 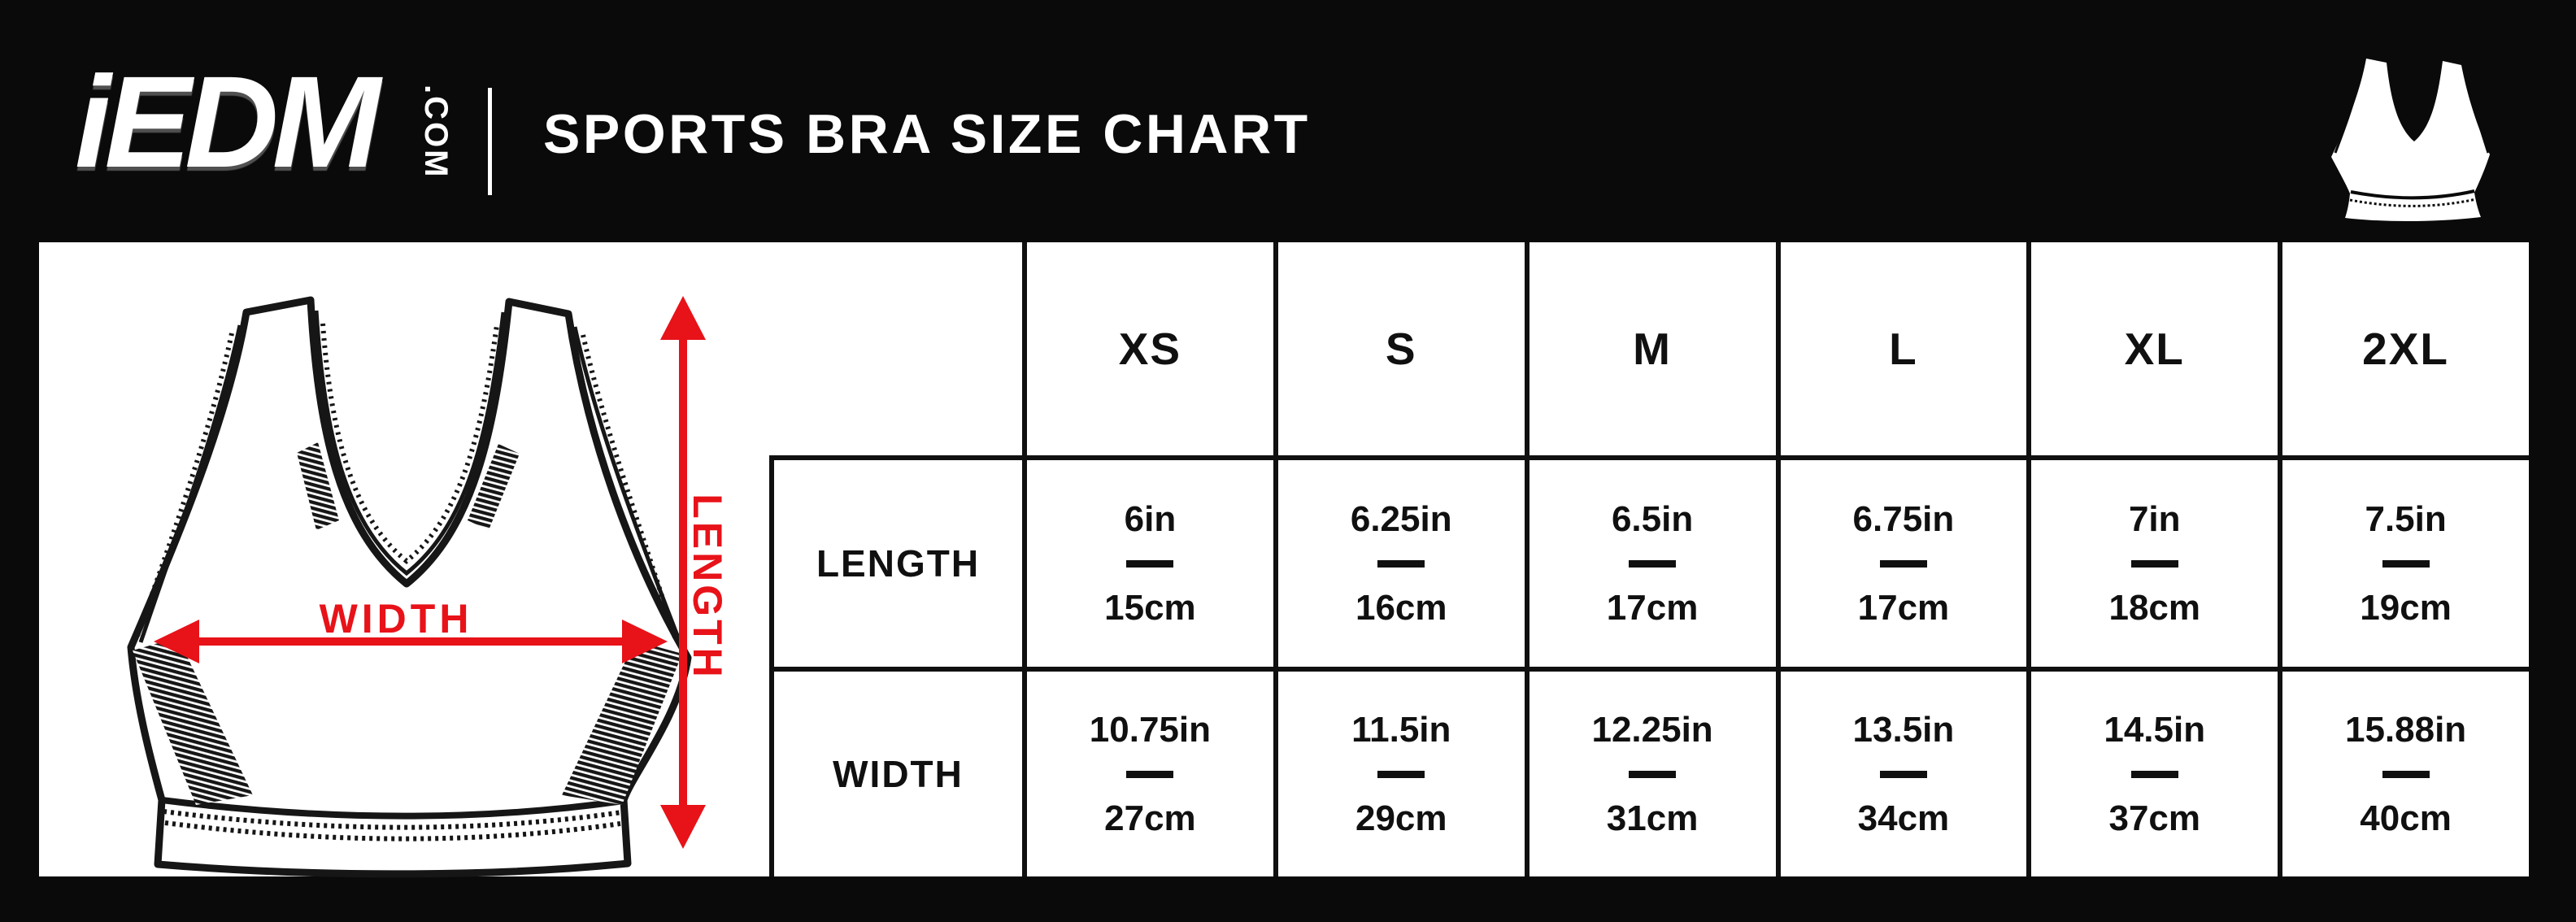 What do you see at coordinates (1401, 818) in the screenshot?
I see `value-centimeters: 29cm` at bounding box center [1401, 818].